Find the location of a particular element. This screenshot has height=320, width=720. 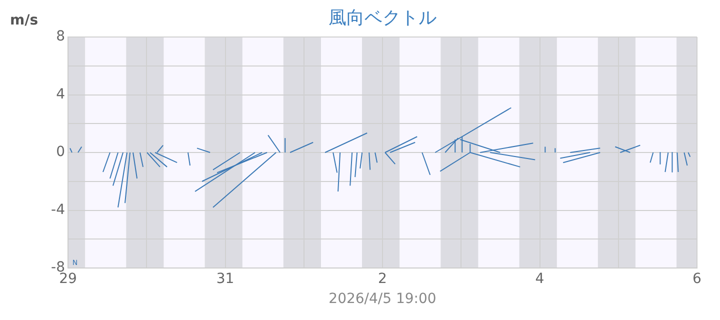

y-tick-label: -4 is located at coordinates (58, 210).